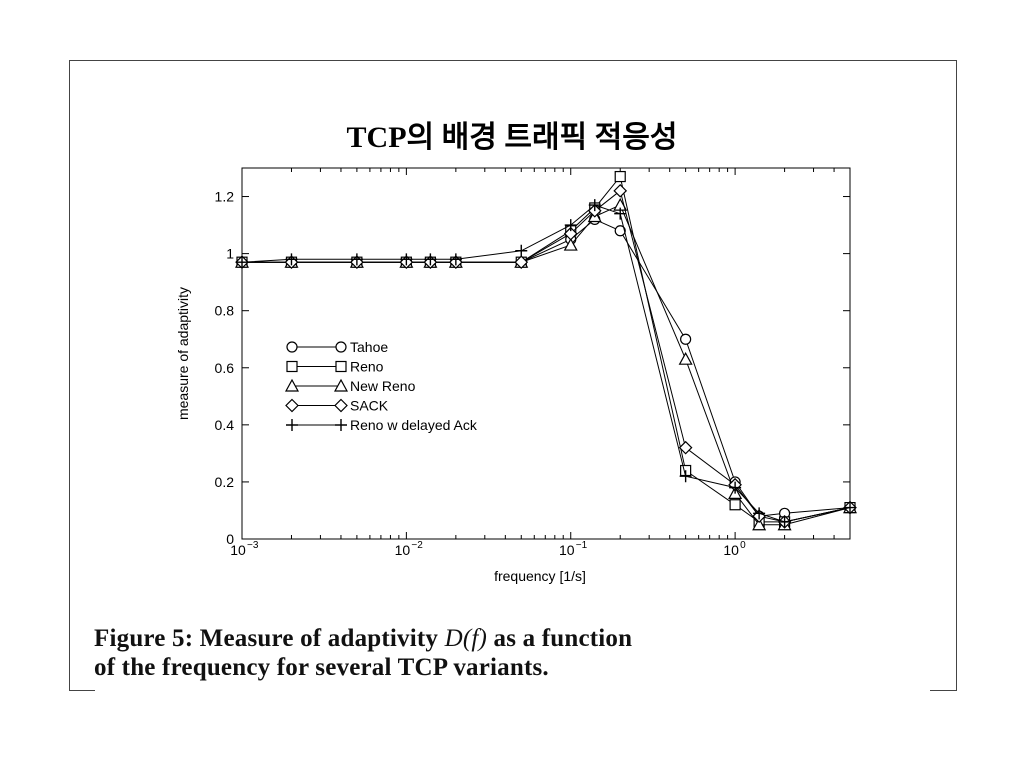 The image size is (1024, 768). What do you see at coordinates (225, 482) in the screenshot?
I see `y-tick-label: 0.2` at bounding box center [225, 482].